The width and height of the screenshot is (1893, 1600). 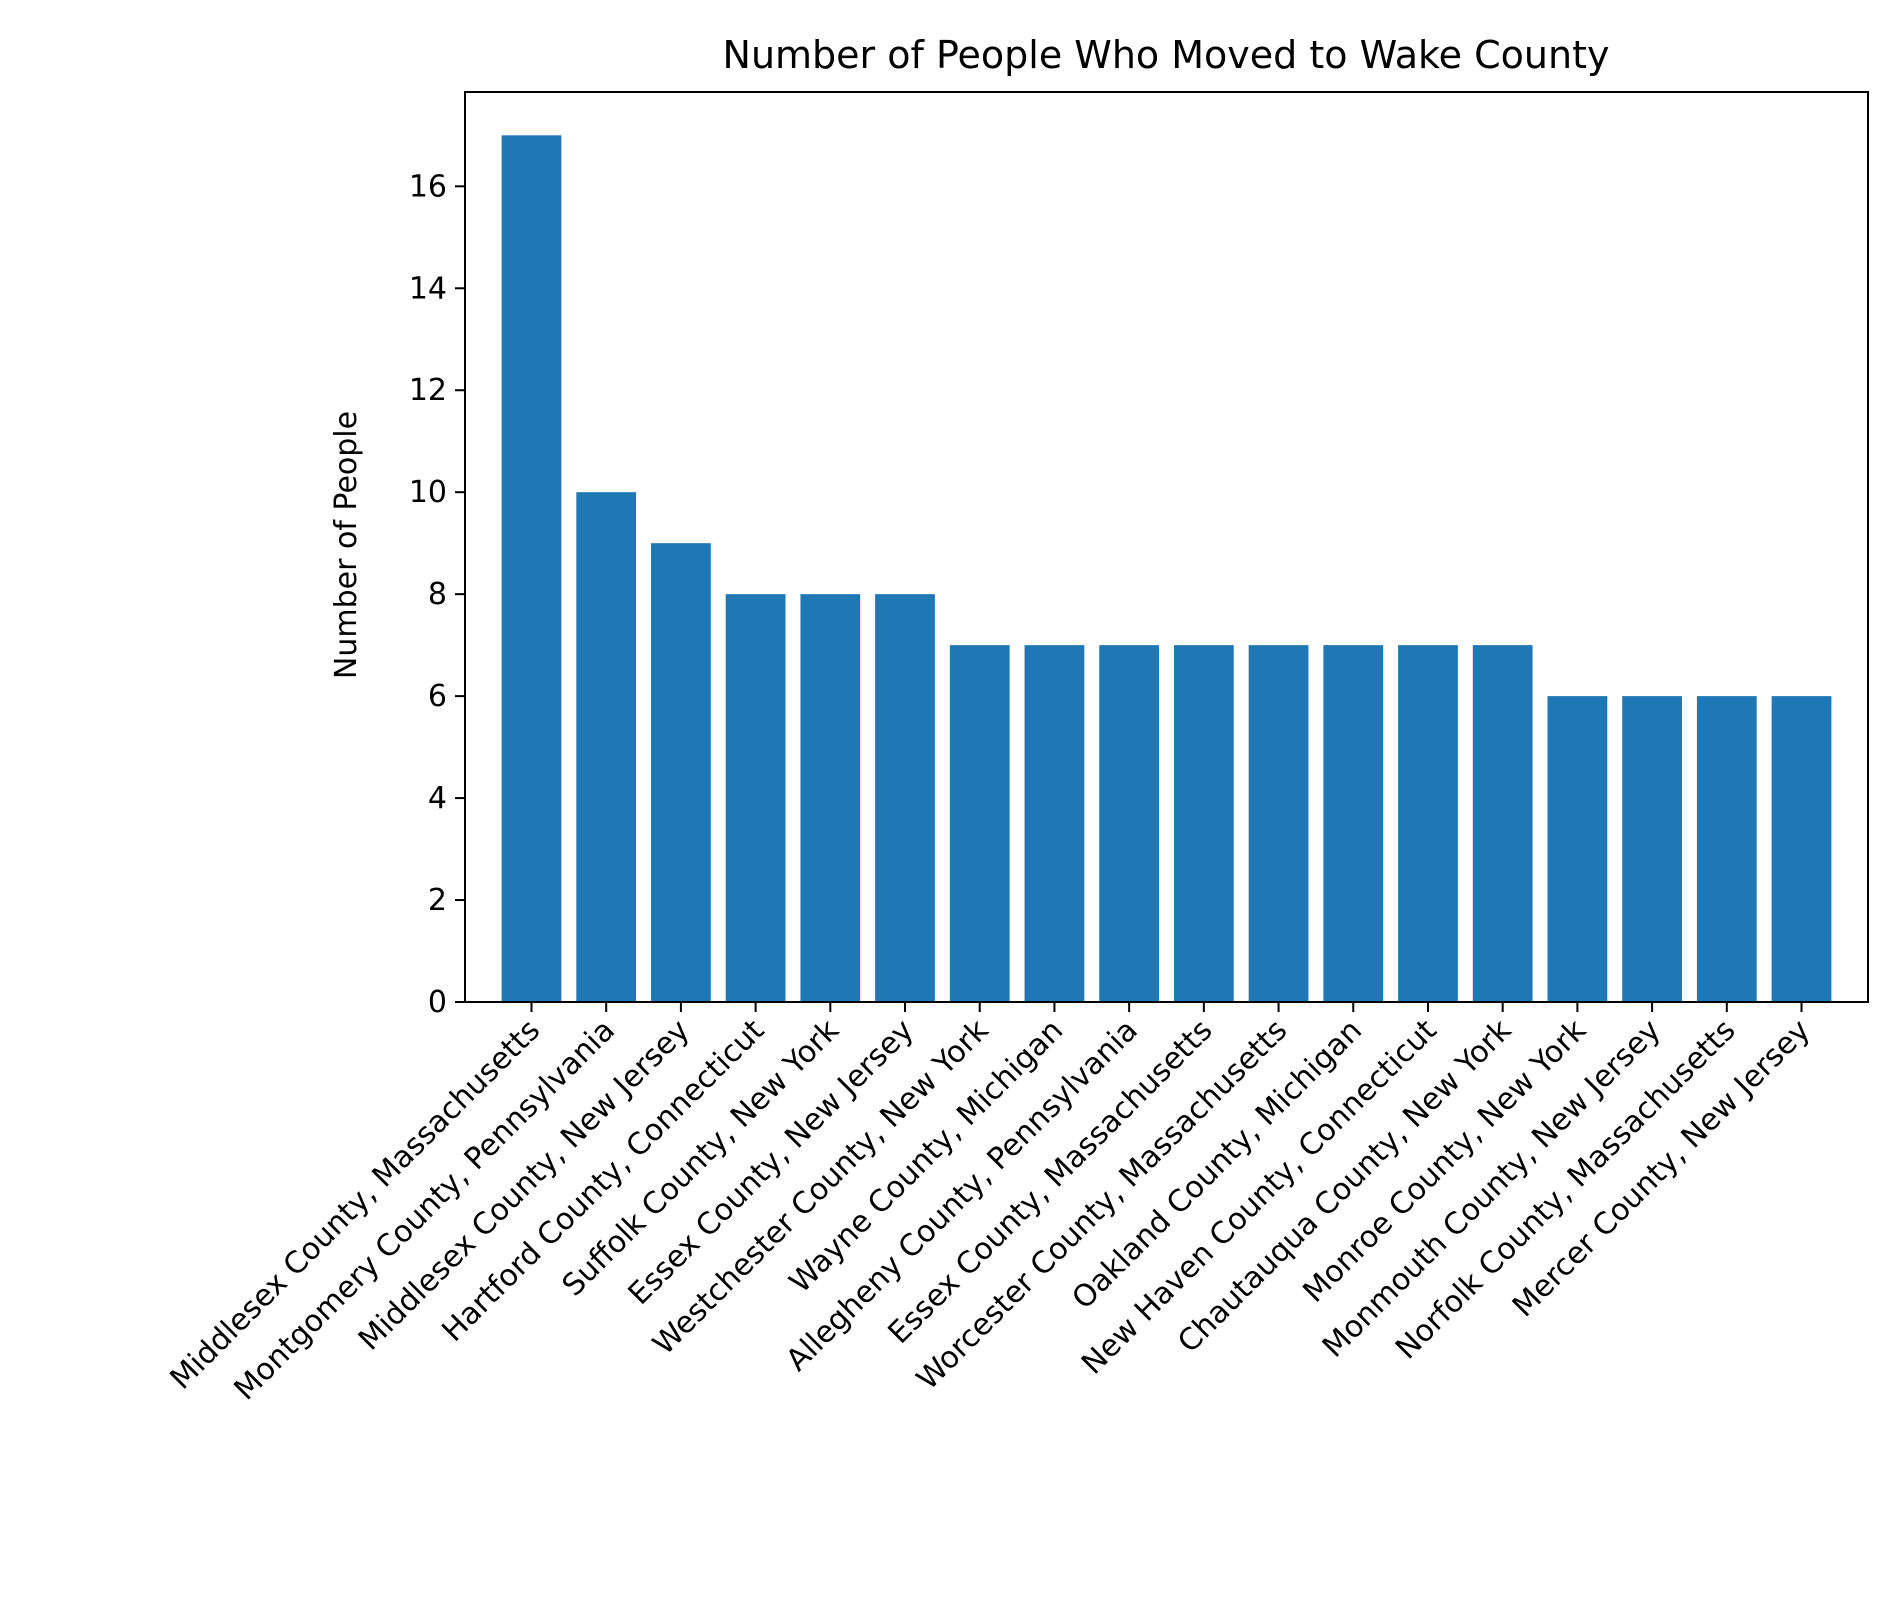 What do you see at coordinates (428, 186) in the screenshot?
I see `y-tick-label: 16` at bounding box center [428, 186].